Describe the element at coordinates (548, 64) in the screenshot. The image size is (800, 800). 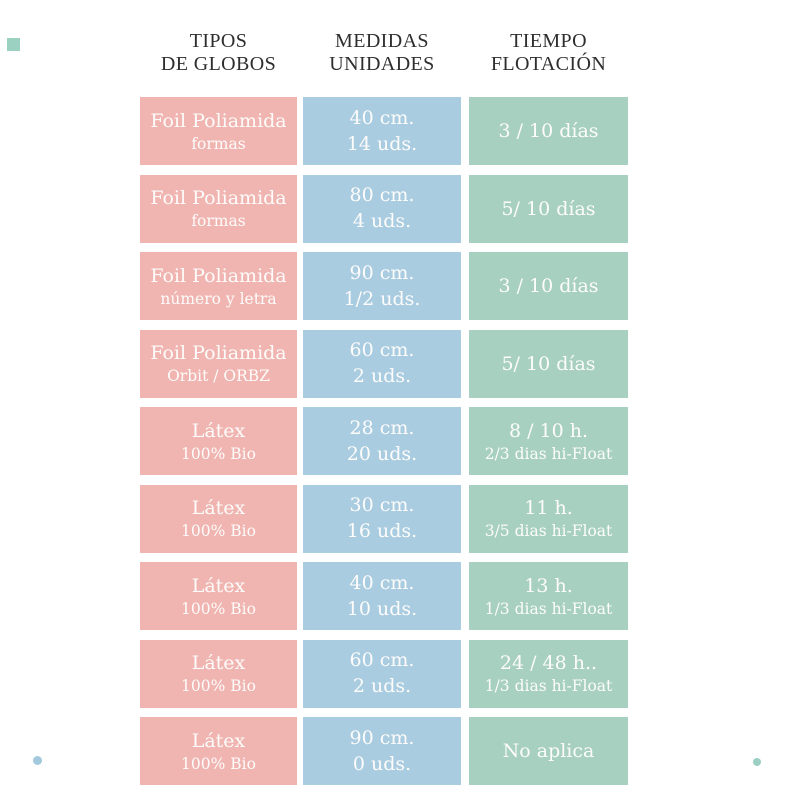
I see `header-line: FLOTACIÓN` at that location.